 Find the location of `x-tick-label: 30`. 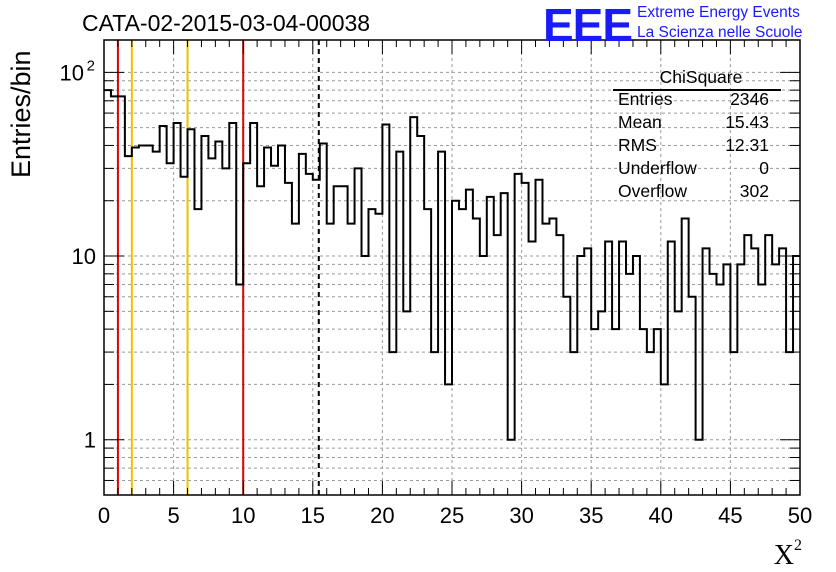

x-tick-label: 30 is located at coordinates (521, 515).